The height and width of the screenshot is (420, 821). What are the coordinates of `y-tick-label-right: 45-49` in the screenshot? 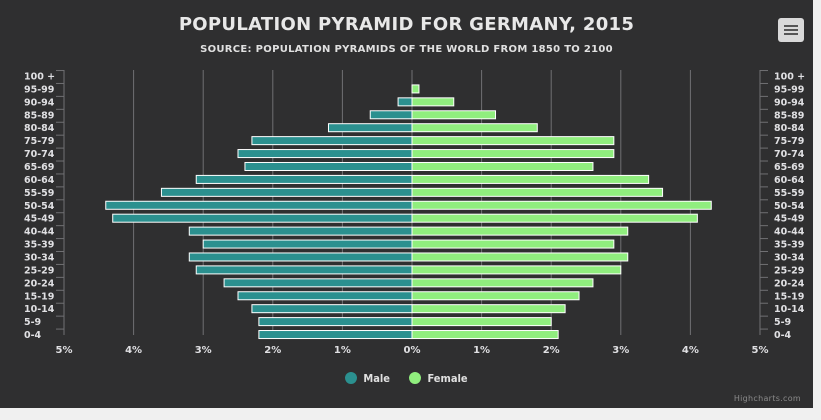 It's located at (789, 219).